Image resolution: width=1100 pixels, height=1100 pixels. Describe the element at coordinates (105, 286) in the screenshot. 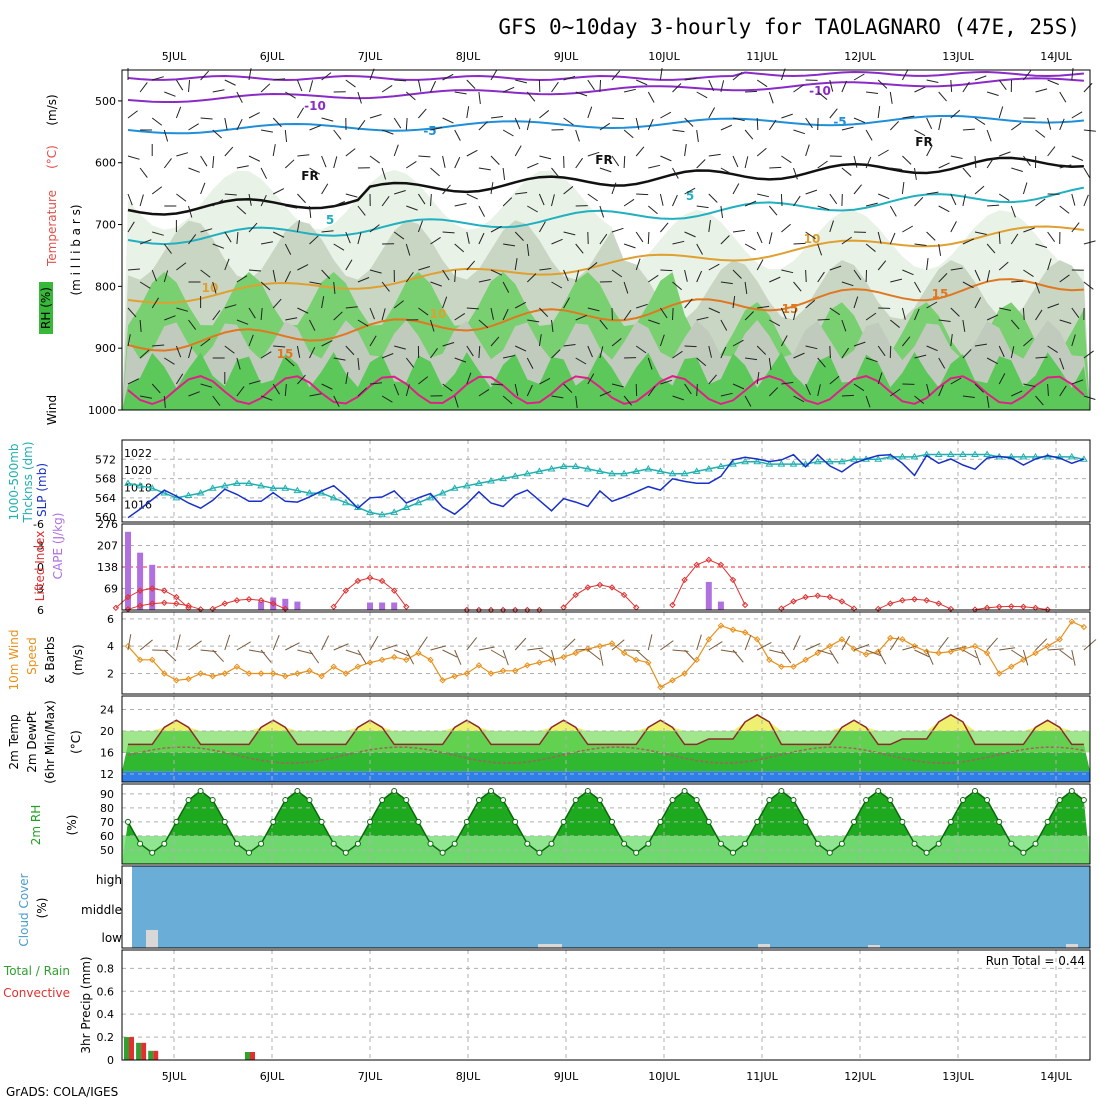

I see `pressure-tick-label: 800` at that location.